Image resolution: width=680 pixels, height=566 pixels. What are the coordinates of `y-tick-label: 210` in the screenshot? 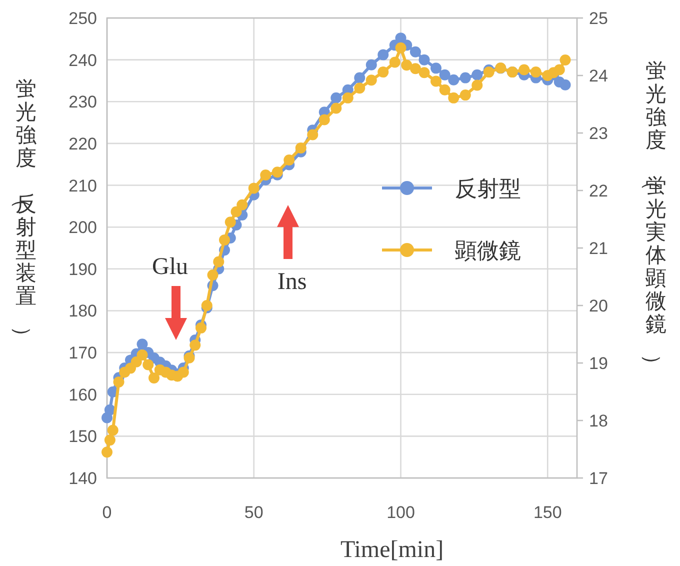 It's located at (82, 186).